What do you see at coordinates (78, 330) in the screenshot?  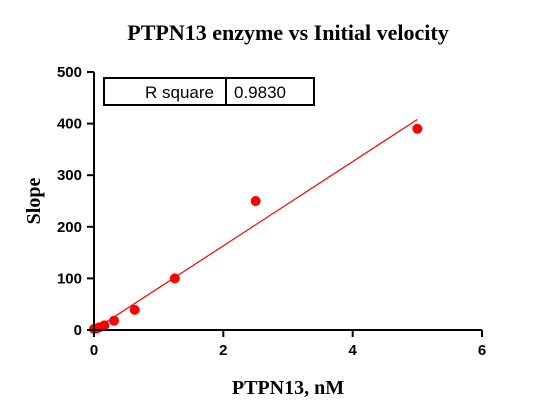 I see `y-tick-label: 0` at bounding box center [78, 330].